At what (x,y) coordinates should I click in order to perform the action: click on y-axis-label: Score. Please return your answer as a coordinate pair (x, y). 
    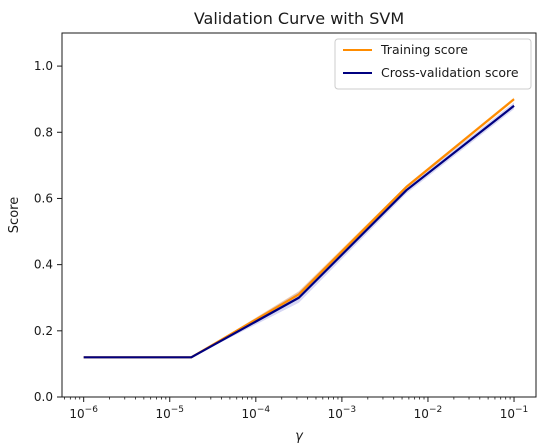
    Looking at the image, I should click on (14, 215).